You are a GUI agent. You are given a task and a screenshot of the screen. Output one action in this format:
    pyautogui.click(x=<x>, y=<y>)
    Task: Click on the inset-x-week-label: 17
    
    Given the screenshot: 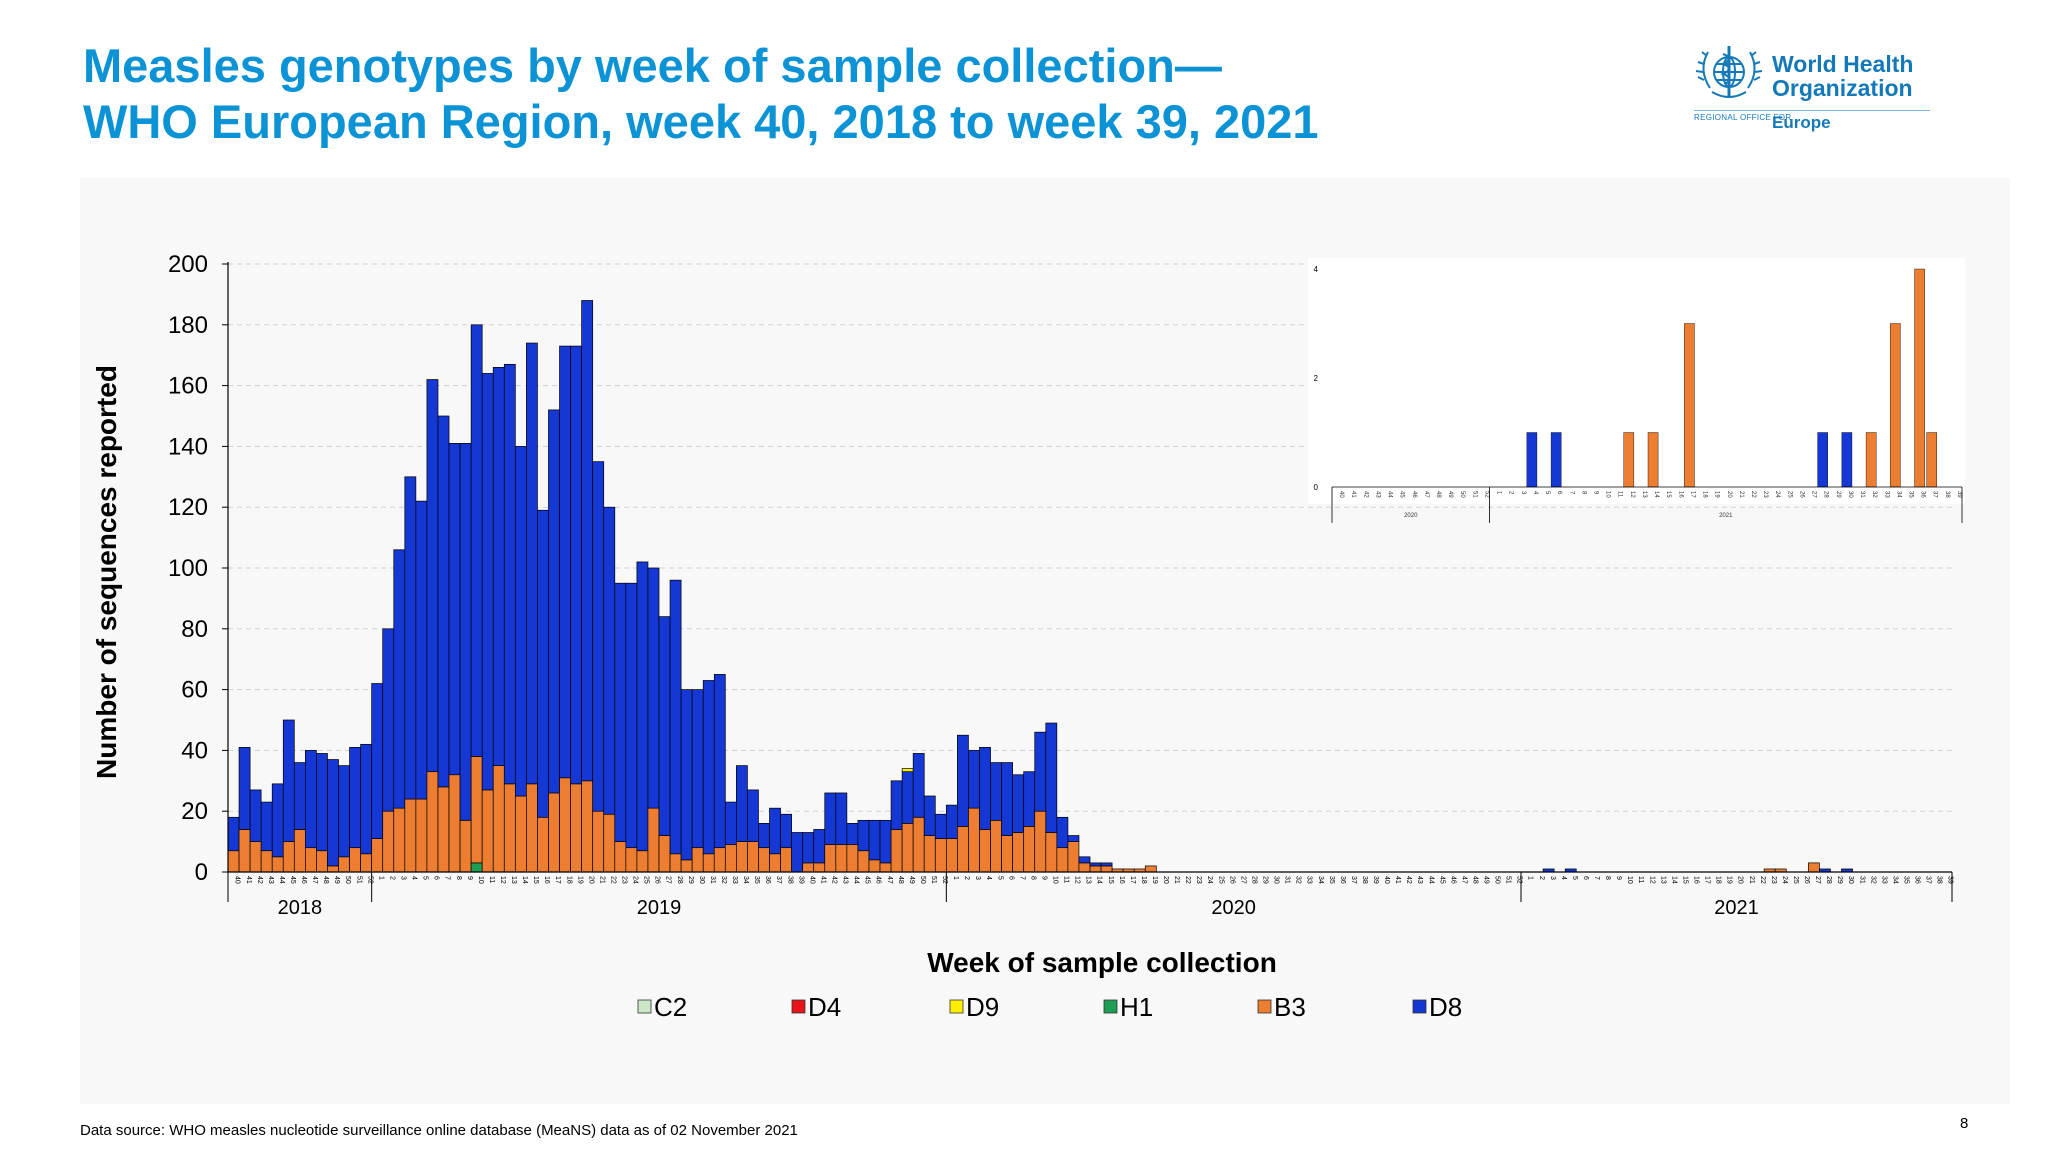 What is the action you would take?
    pyautogui.click(x=1692, y=494)
    